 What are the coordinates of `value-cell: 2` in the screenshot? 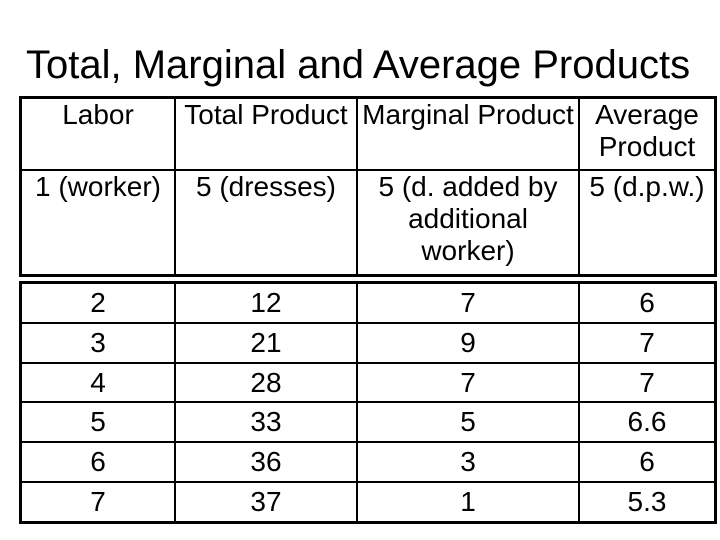 It's located at (99, 303).